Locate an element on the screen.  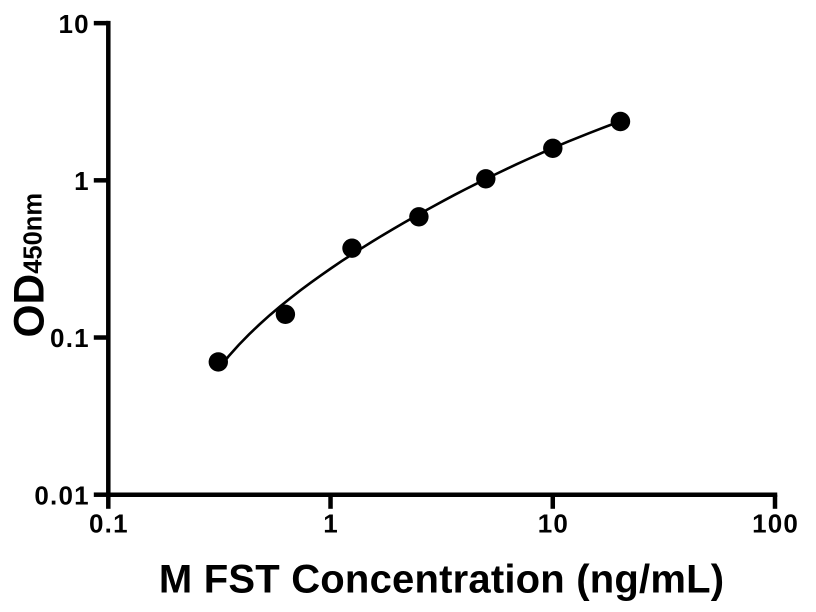
svg-text: 100 is located at coordinates (775, 524).